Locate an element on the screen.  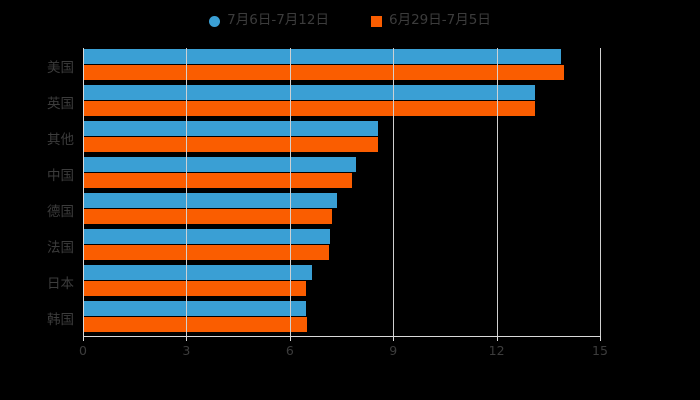
category-row: 法国 is located at coordinates (324, 246).